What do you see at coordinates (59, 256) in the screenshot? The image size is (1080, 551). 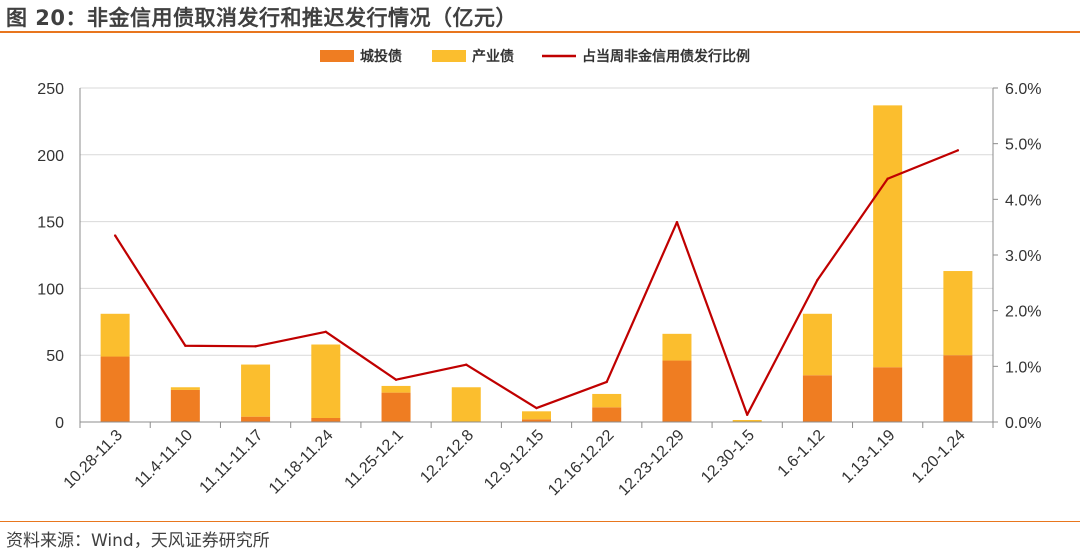 I see `left-y-axis: 0 50 100 150 200 250` at bounding box center [59, 256].